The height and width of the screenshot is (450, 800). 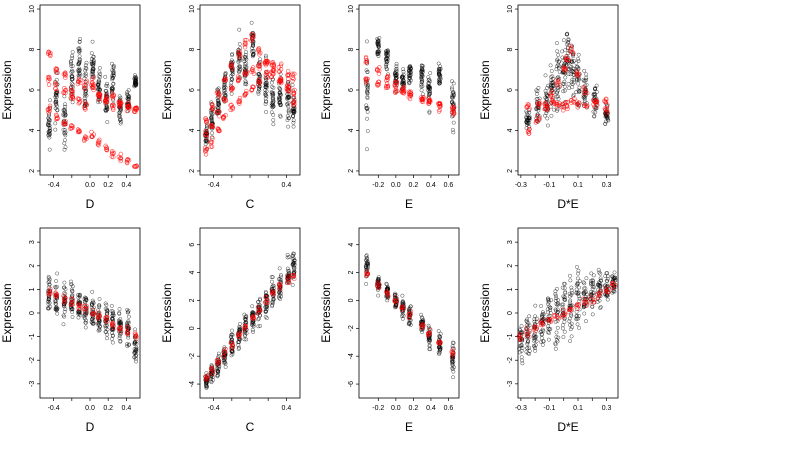 What do you see at coordinates (54, 408) in the screenshot?
I see `x-tick-label: -0.4` at bounding box center [54, 408].